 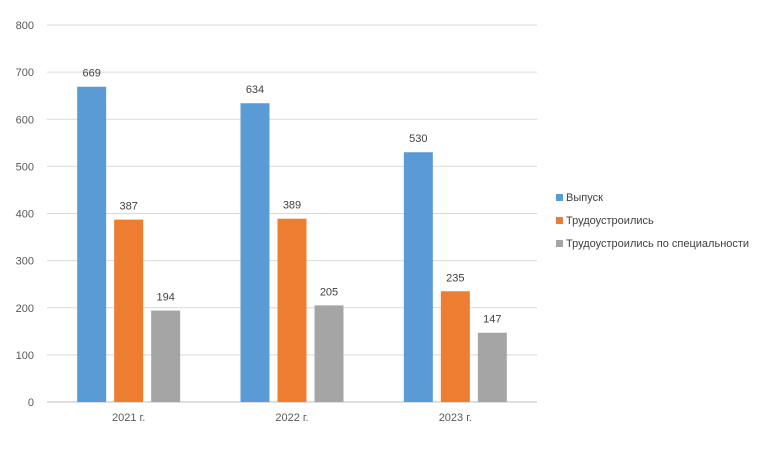 I want to click on data-label: 634, so click(x=255, y=90).